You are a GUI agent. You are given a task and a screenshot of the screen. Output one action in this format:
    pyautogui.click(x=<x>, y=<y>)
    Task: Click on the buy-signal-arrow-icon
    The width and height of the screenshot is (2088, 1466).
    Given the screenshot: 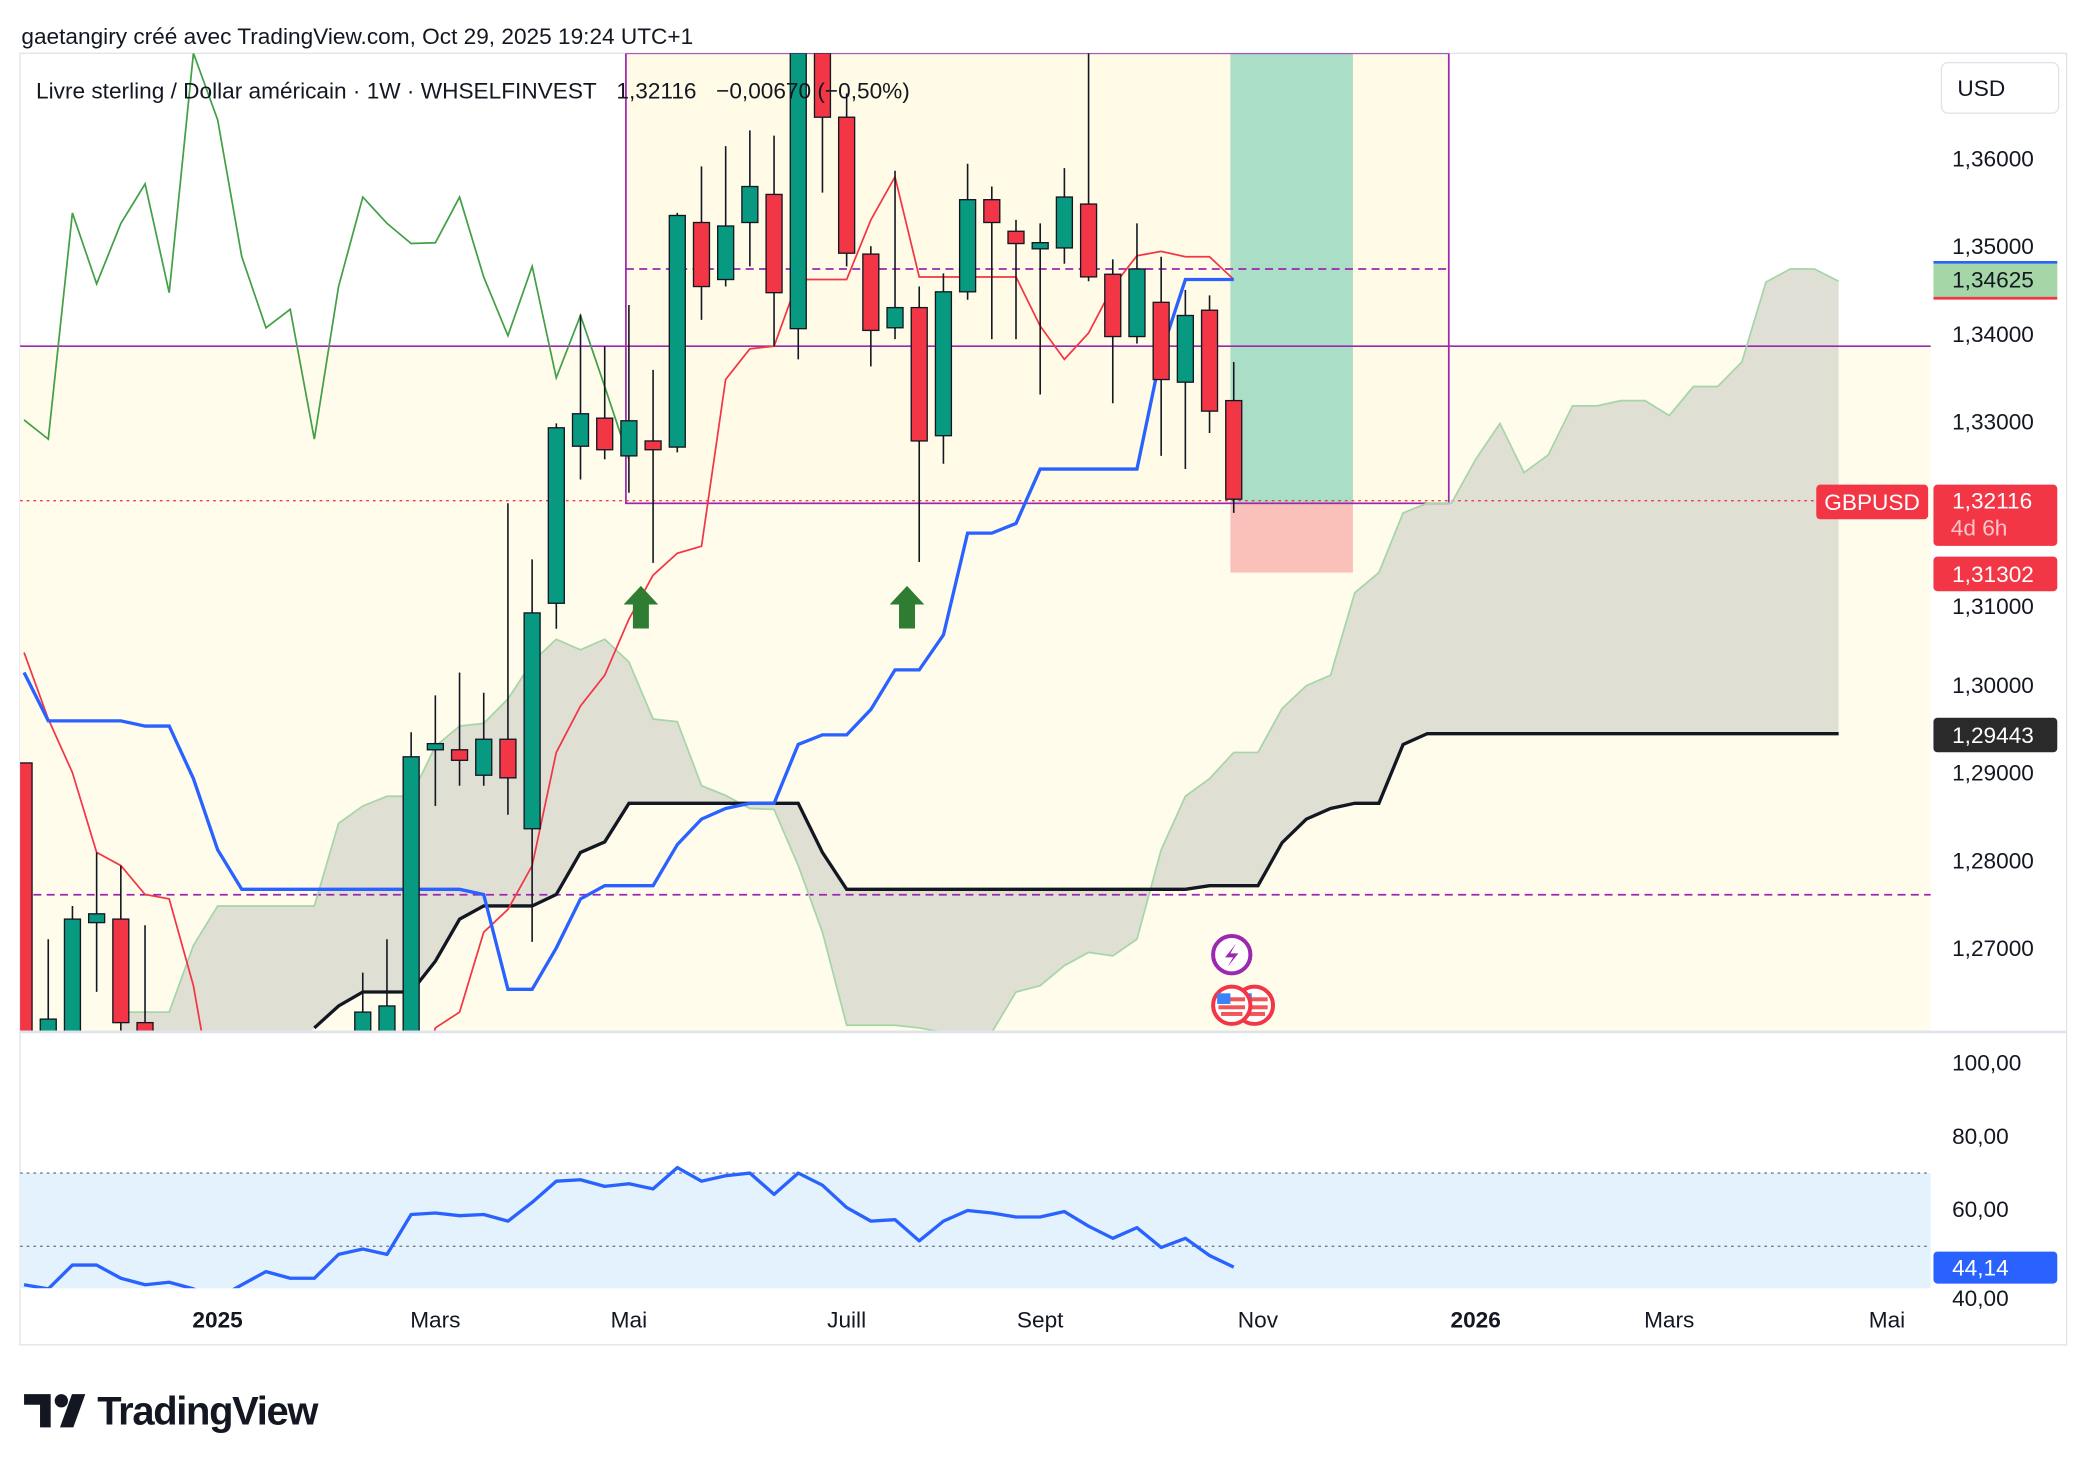 What is the action you would take?
    pyautogui.click(x=641, y=607)
    